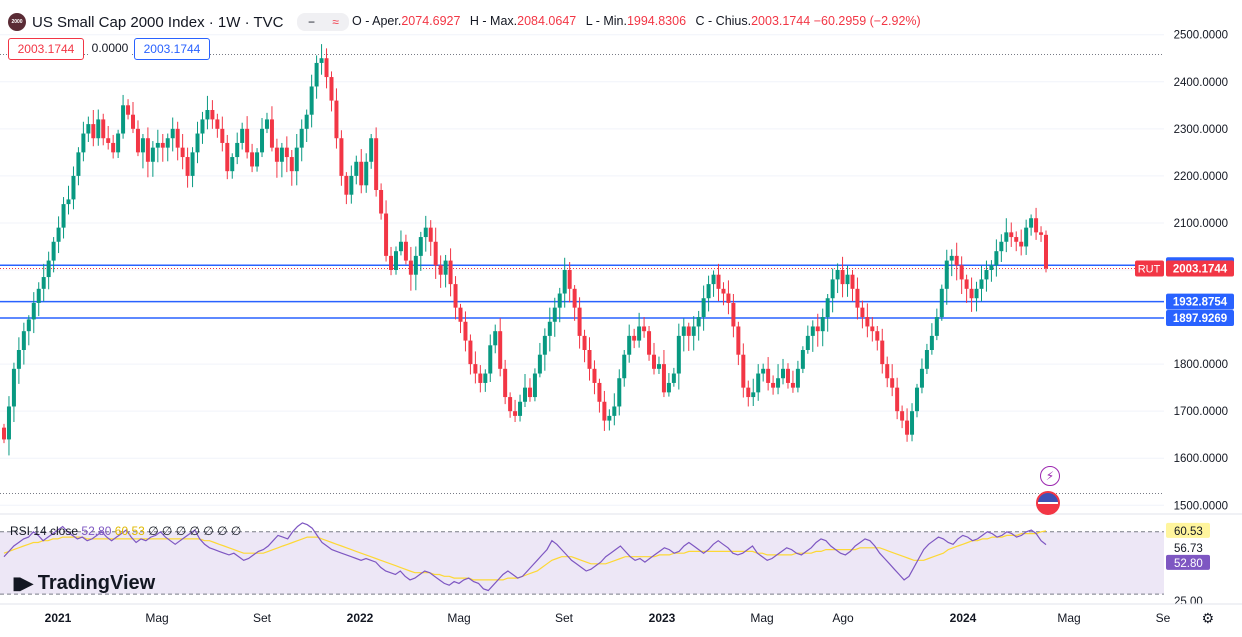 The width and height of the screenshot is (1242, 637). I want to click on minimize-icon: −, so click(311, 22).